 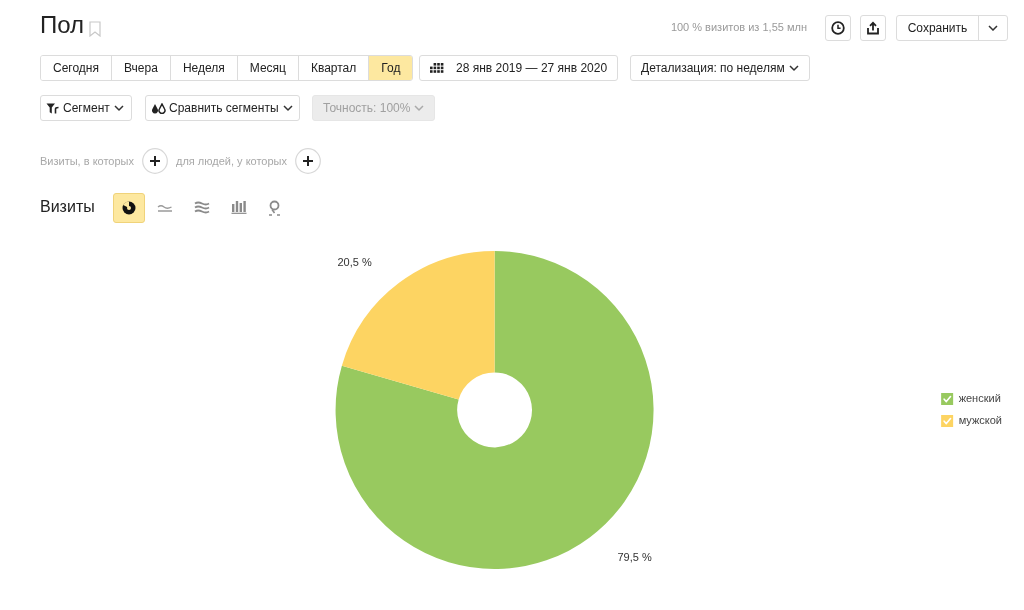 I want to click on text: Визиты, so click(x=67, y=207).